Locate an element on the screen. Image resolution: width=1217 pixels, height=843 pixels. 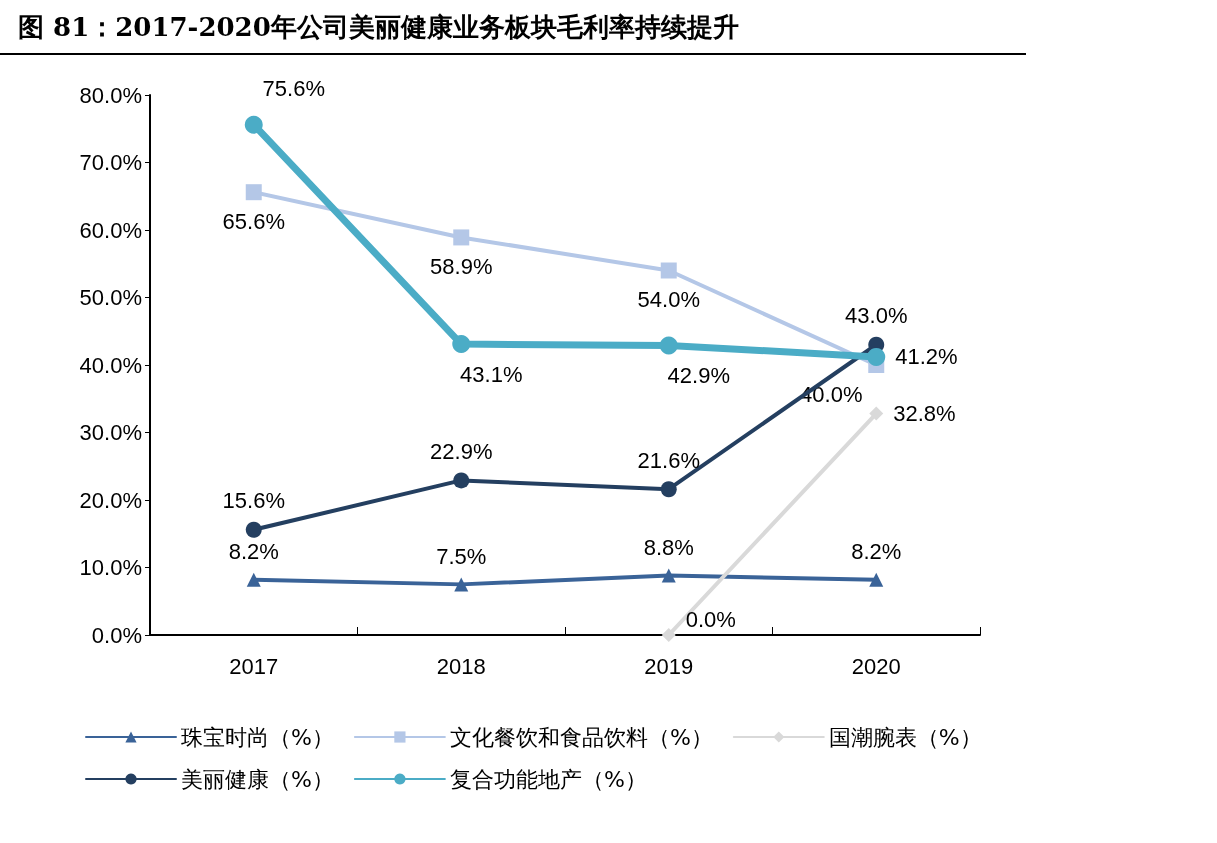
data-label: 0.0% is located at coordinates (710, 619).